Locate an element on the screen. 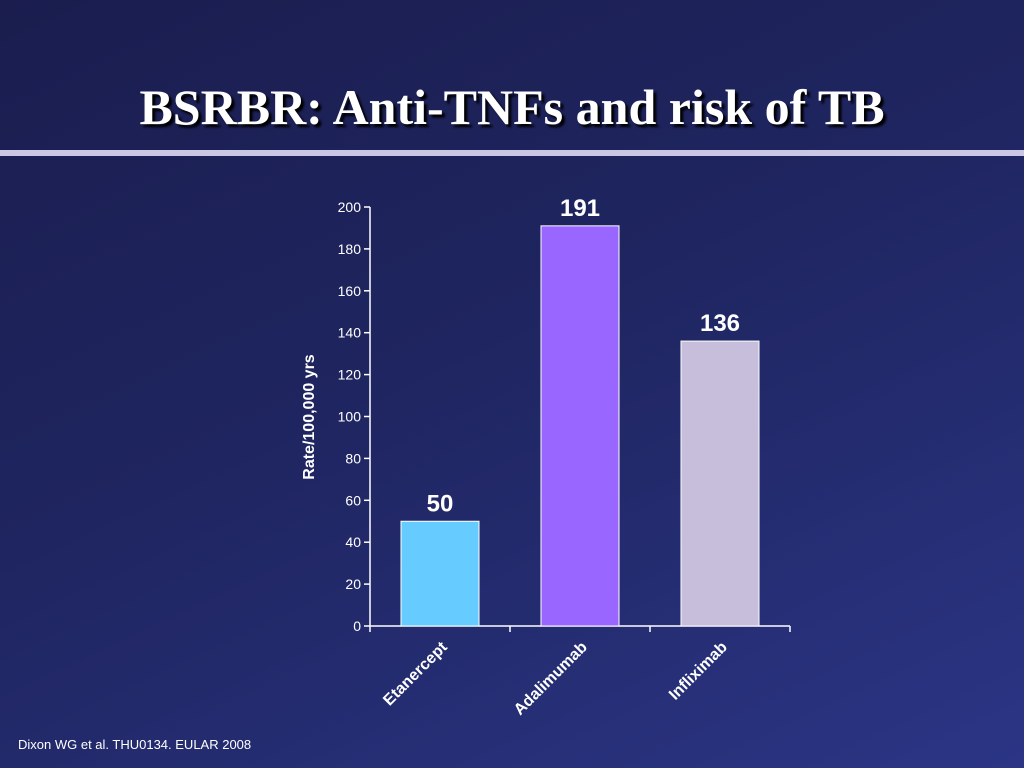  y-tick-label: 160 is located at coordinates (350, 291).